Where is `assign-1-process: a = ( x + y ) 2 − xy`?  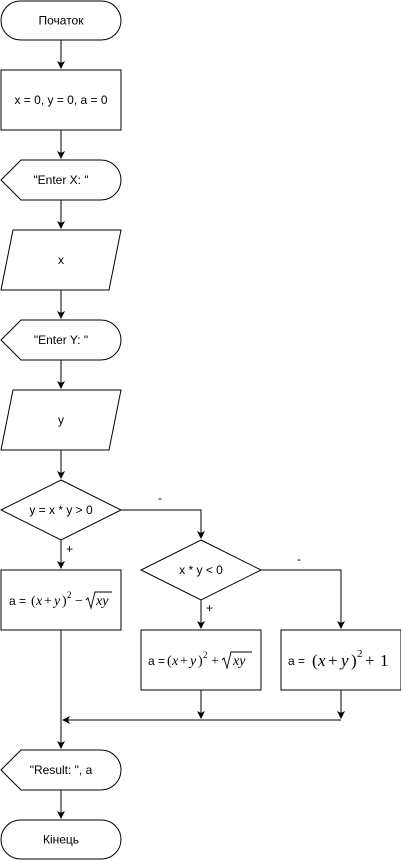 assign-1-process: a = ( x + y ) 2 − xy is located at coordinates (61, 600).